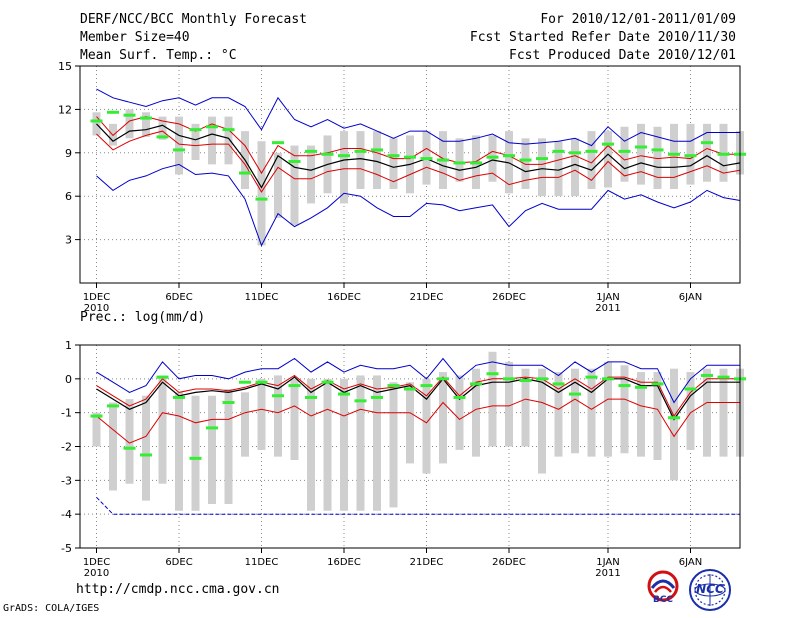 The height and width of the screenshot is (618, 800). I want to click on temperature-xtick-label: 1DEC, so click(96, 297).